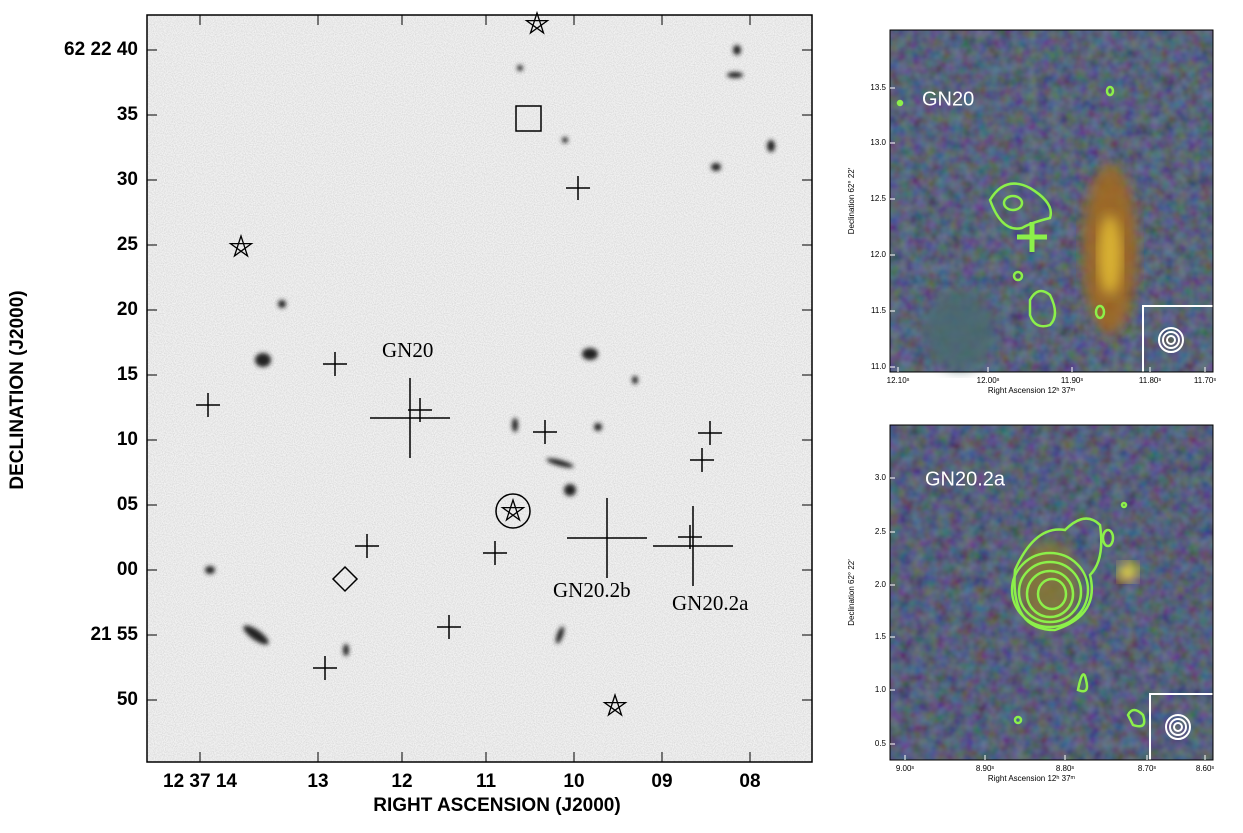  I want to click on y-tick-label: 20, so click(127, 309).